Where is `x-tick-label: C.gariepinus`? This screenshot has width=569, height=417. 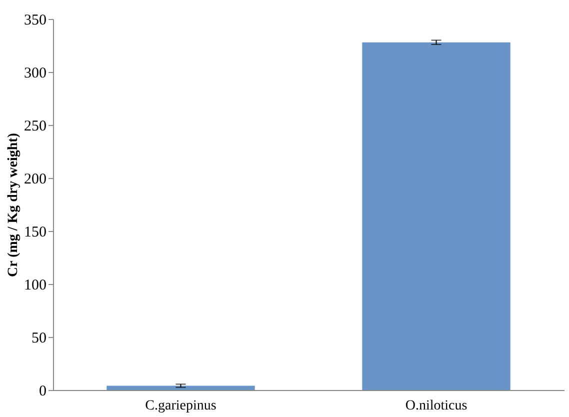 x-tick-label: C.gariepinus is located at coordinates (180, 406).